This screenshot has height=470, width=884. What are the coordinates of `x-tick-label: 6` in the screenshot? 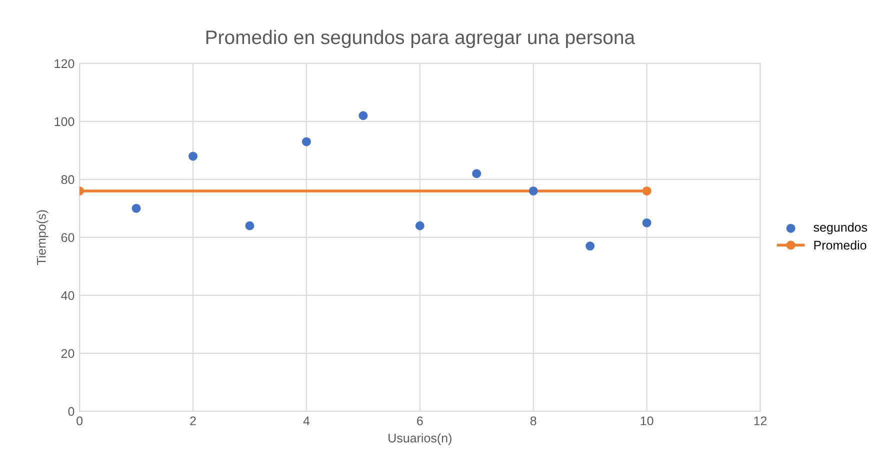 It's located at (420, 421).